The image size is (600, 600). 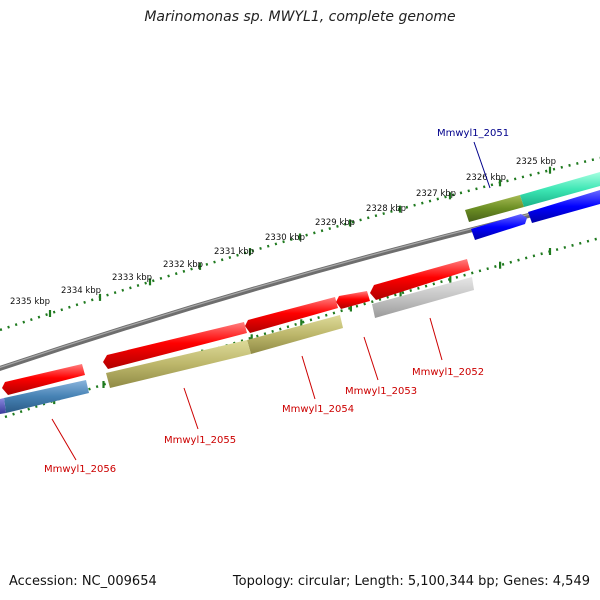 I want to click on callout-line-2055, so click(x=191, y=408).